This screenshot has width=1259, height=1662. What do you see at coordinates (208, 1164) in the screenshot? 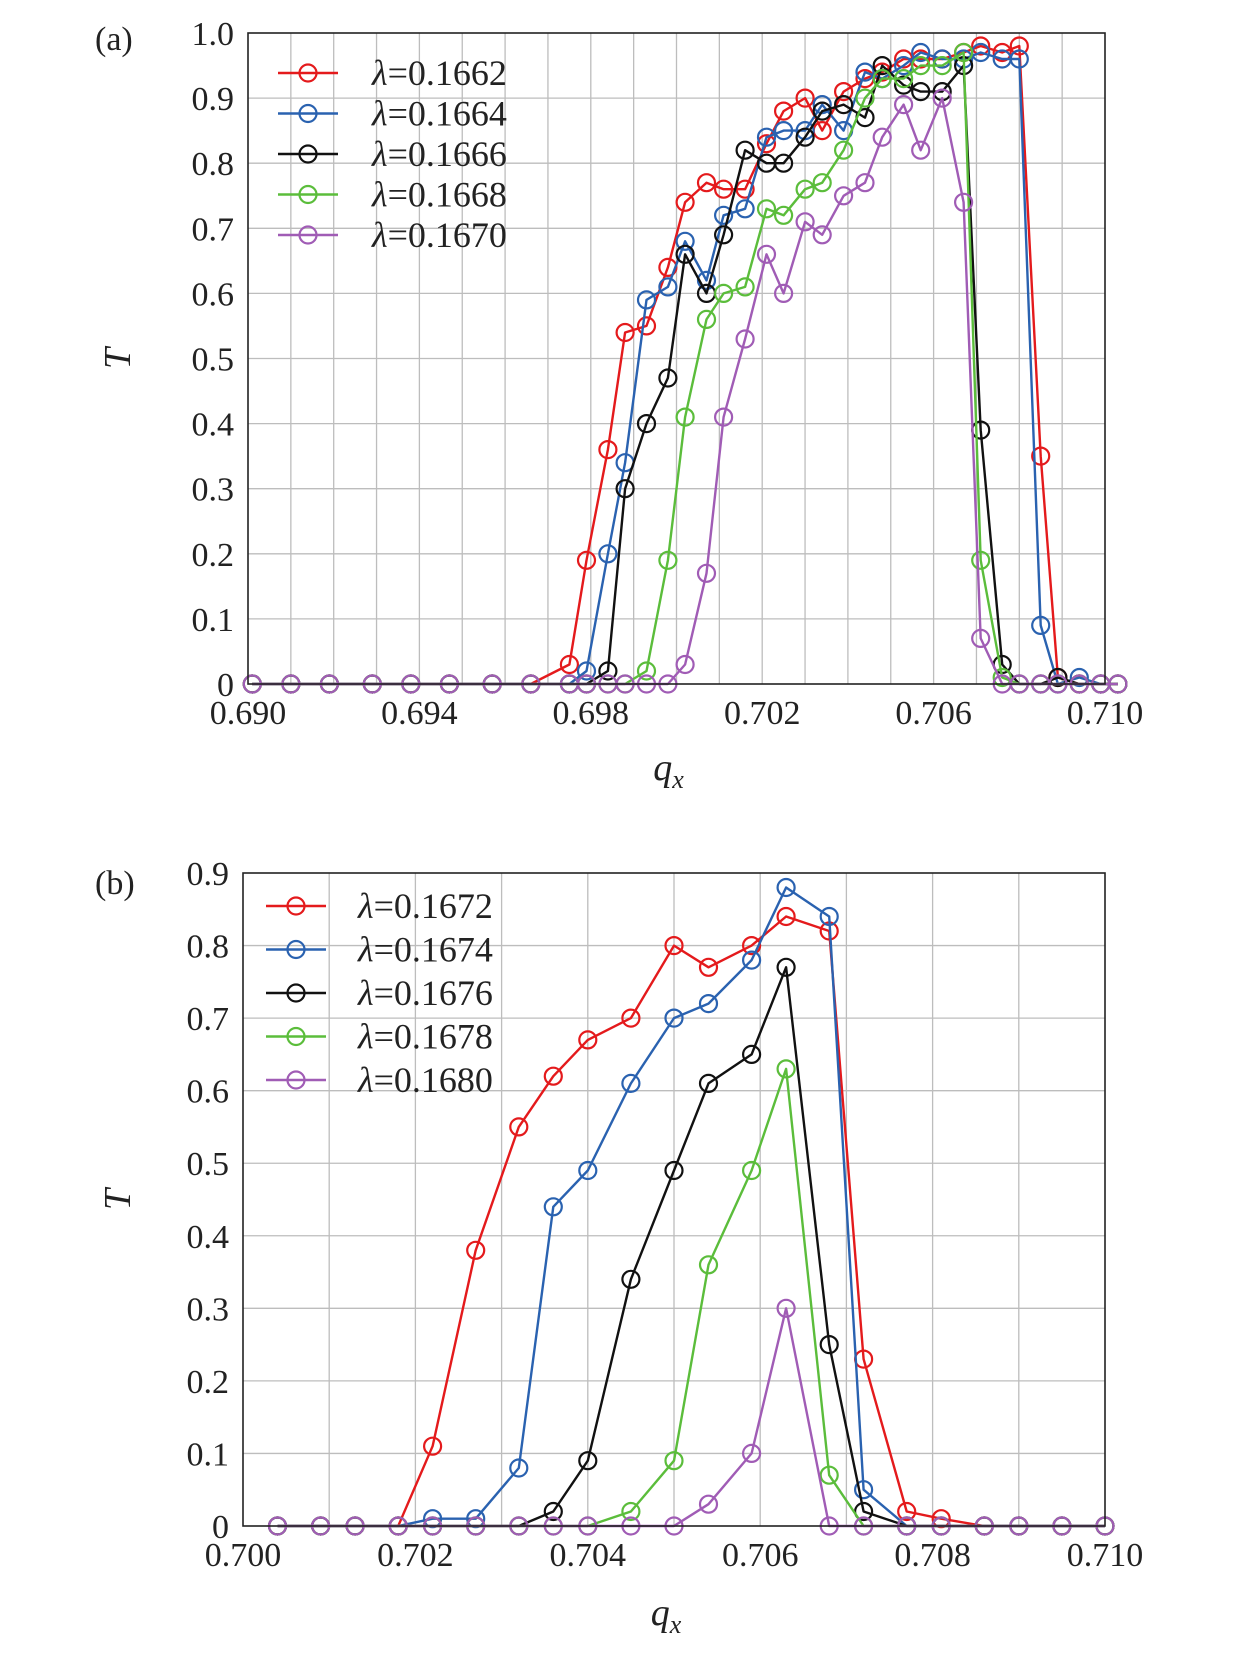
I see `y-tick-label: 0.5` at bounding box center [208, 1164].